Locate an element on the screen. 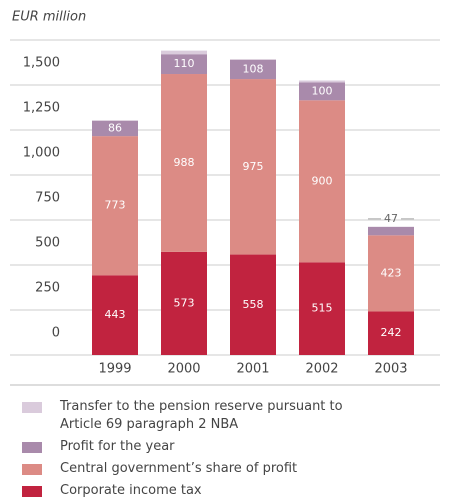 This screenshot has height=504, width=473. y-tick-label: 750 is located at coordinates (47, 198).